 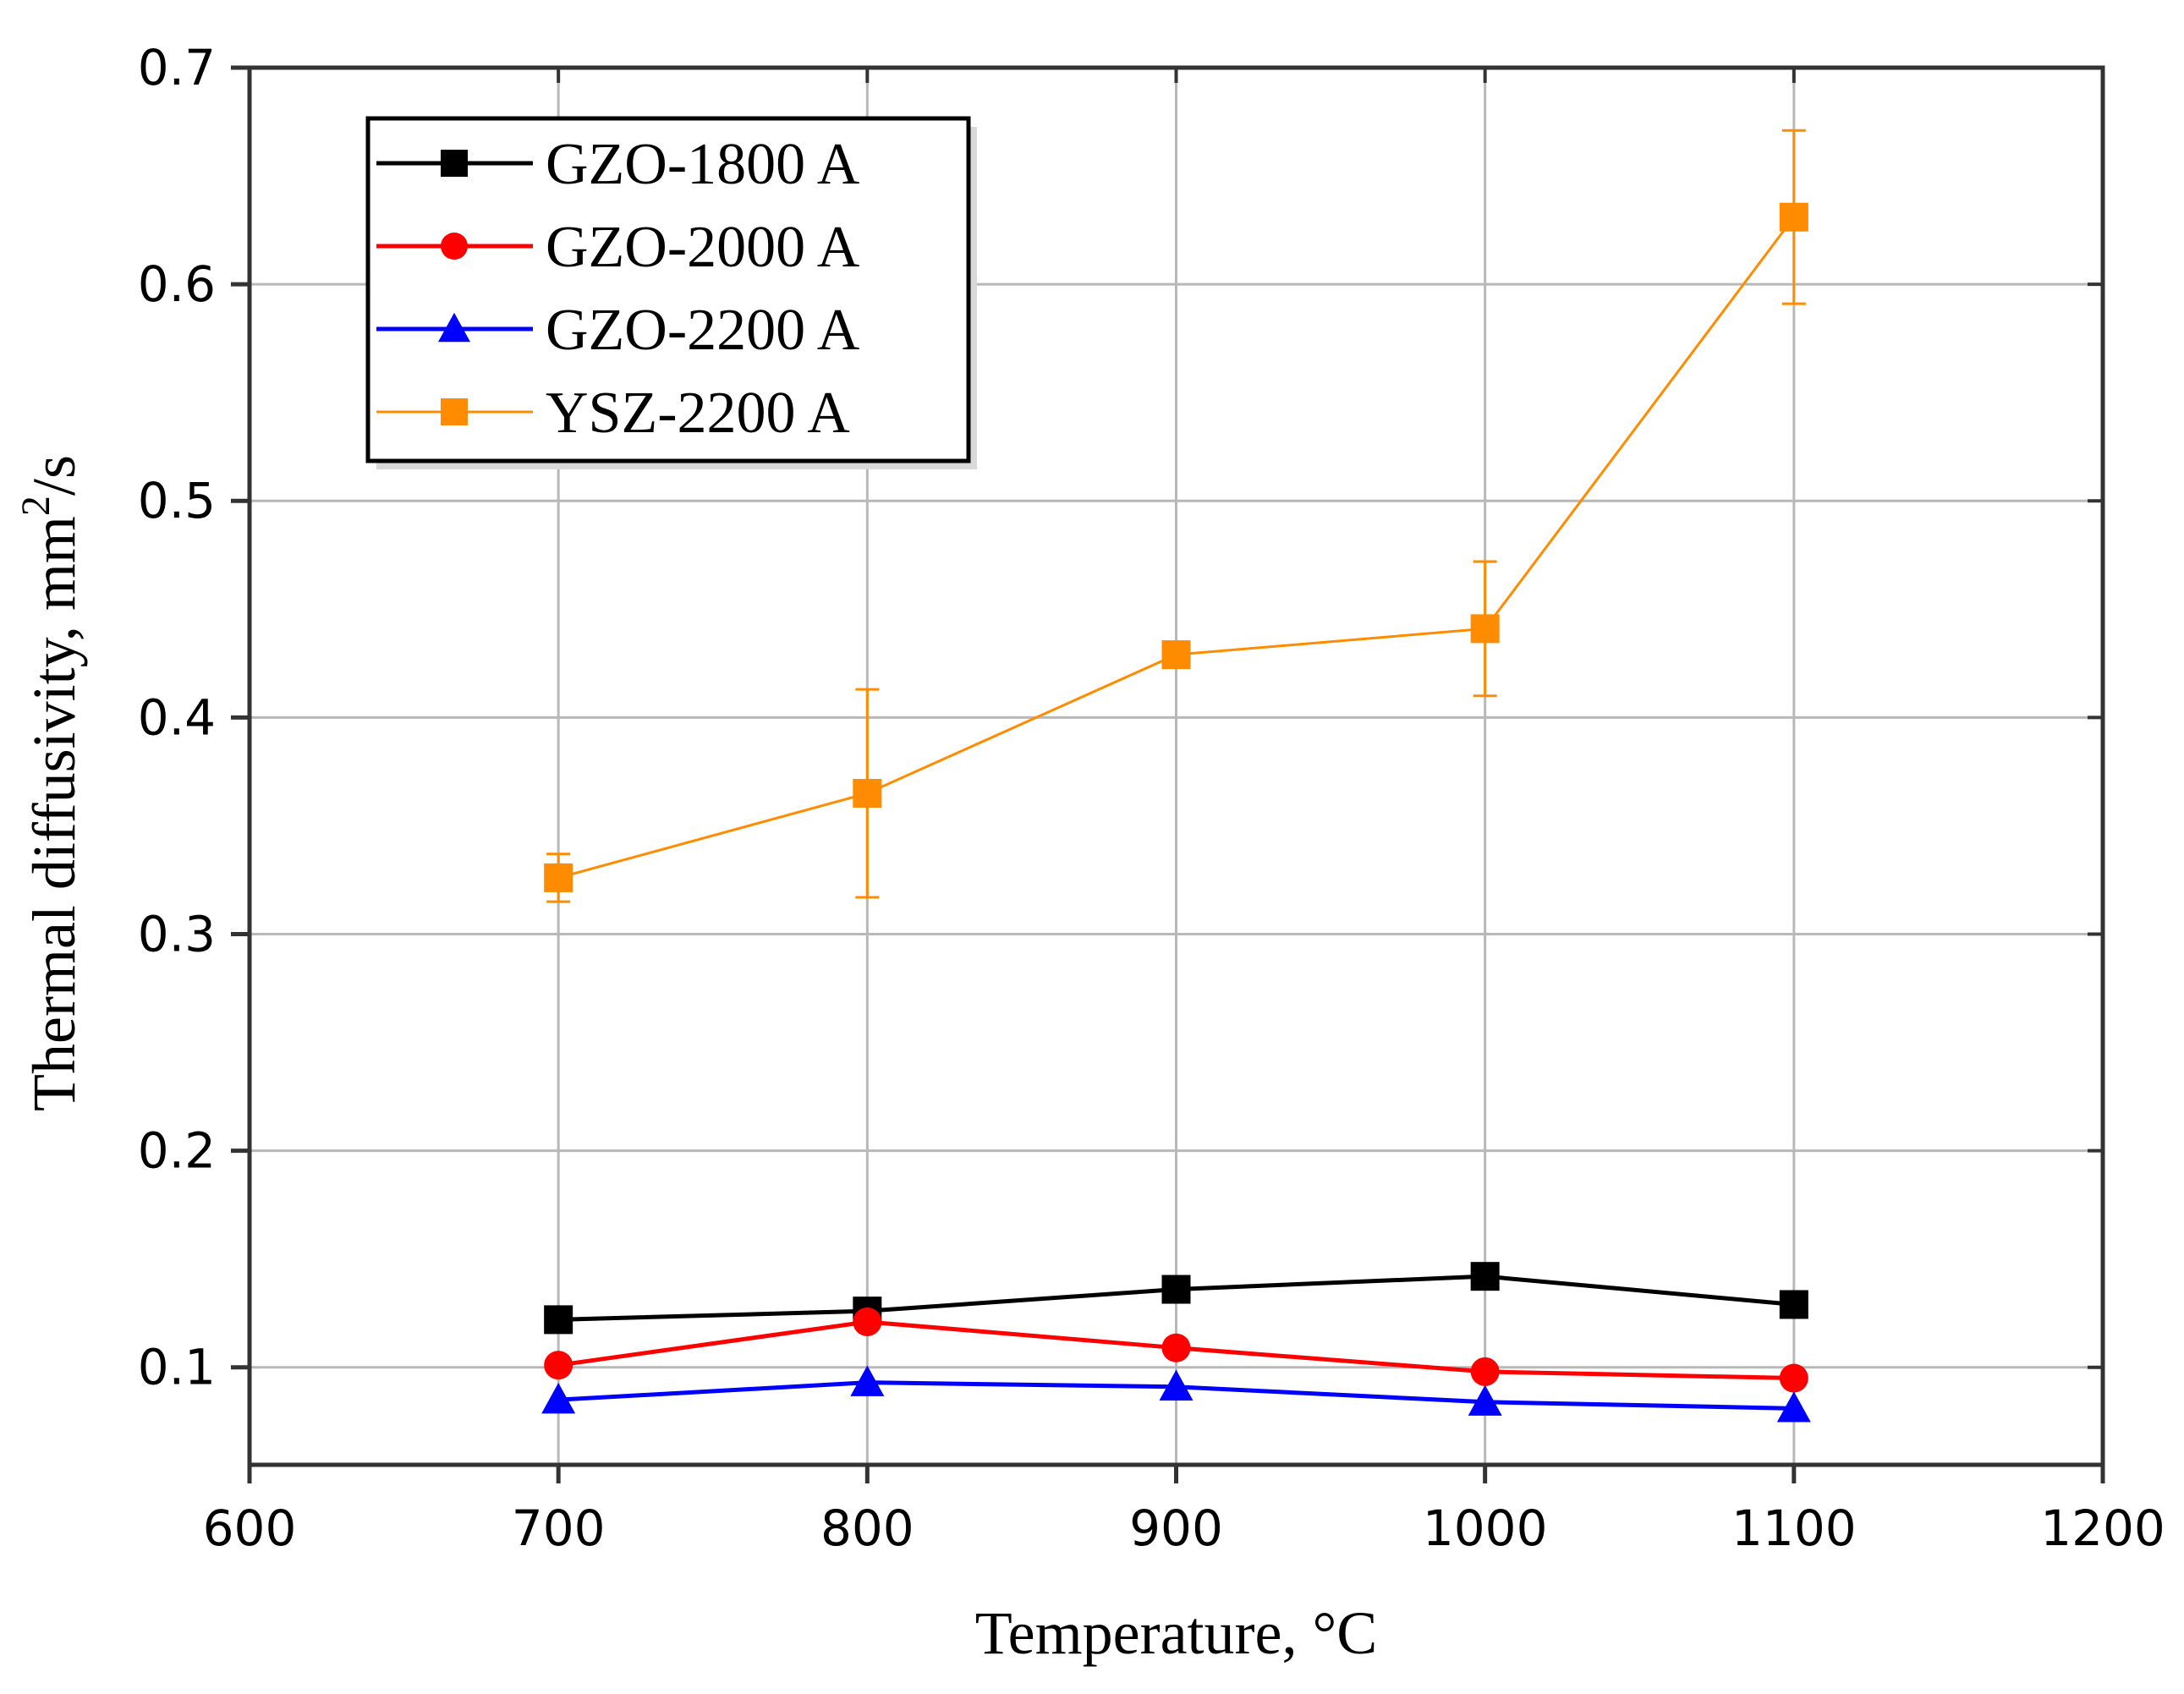 I want to click on x-axis-title: Temperature, °C, so click(x=1177, y=1633).